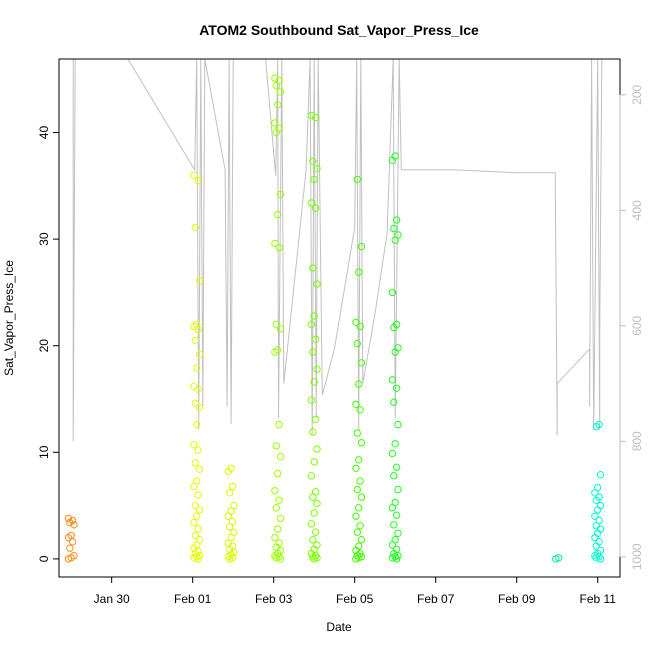 This screenshot has width=650, height=655. What do you see at coordinates (517, 599) in the screenshot?
I see `x-tick-label: Feb 09` at bounding box center [517, 599].